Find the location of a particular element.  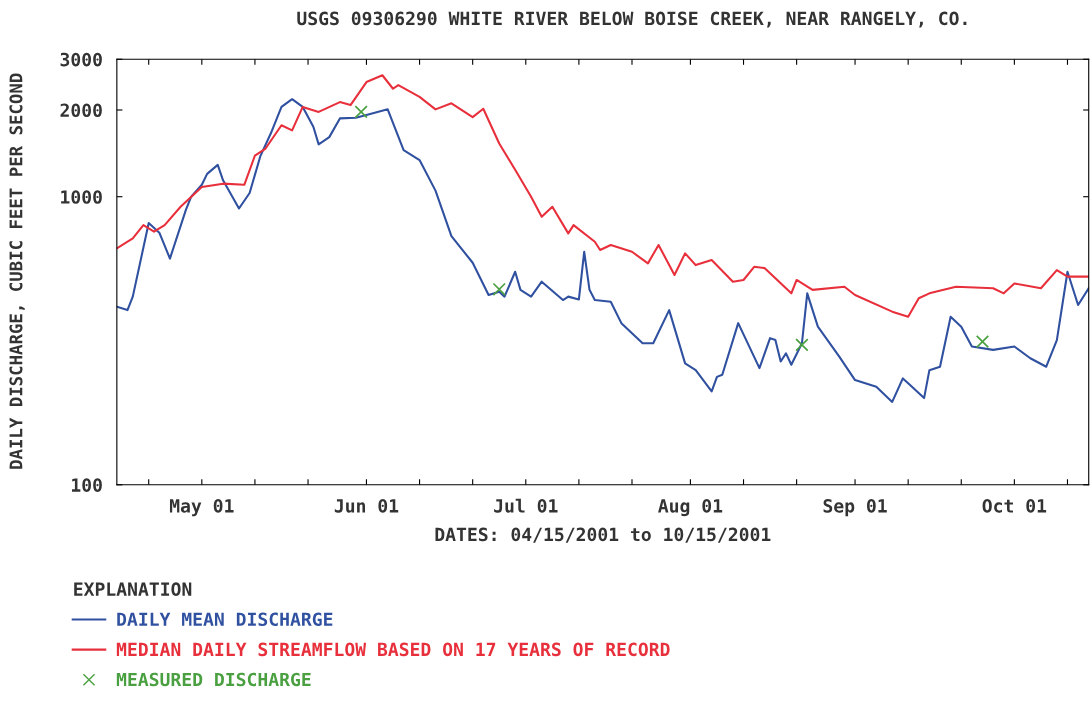

x-tick-label: May 01 is located at coordinates (201, 508).